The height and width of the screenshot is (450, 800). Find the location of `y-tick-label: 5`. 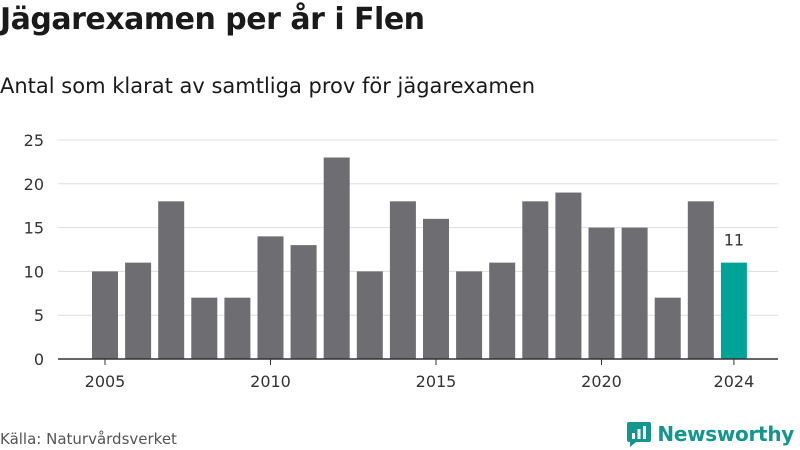

y-tick-label: 5 is located at coordinates (39, 315).